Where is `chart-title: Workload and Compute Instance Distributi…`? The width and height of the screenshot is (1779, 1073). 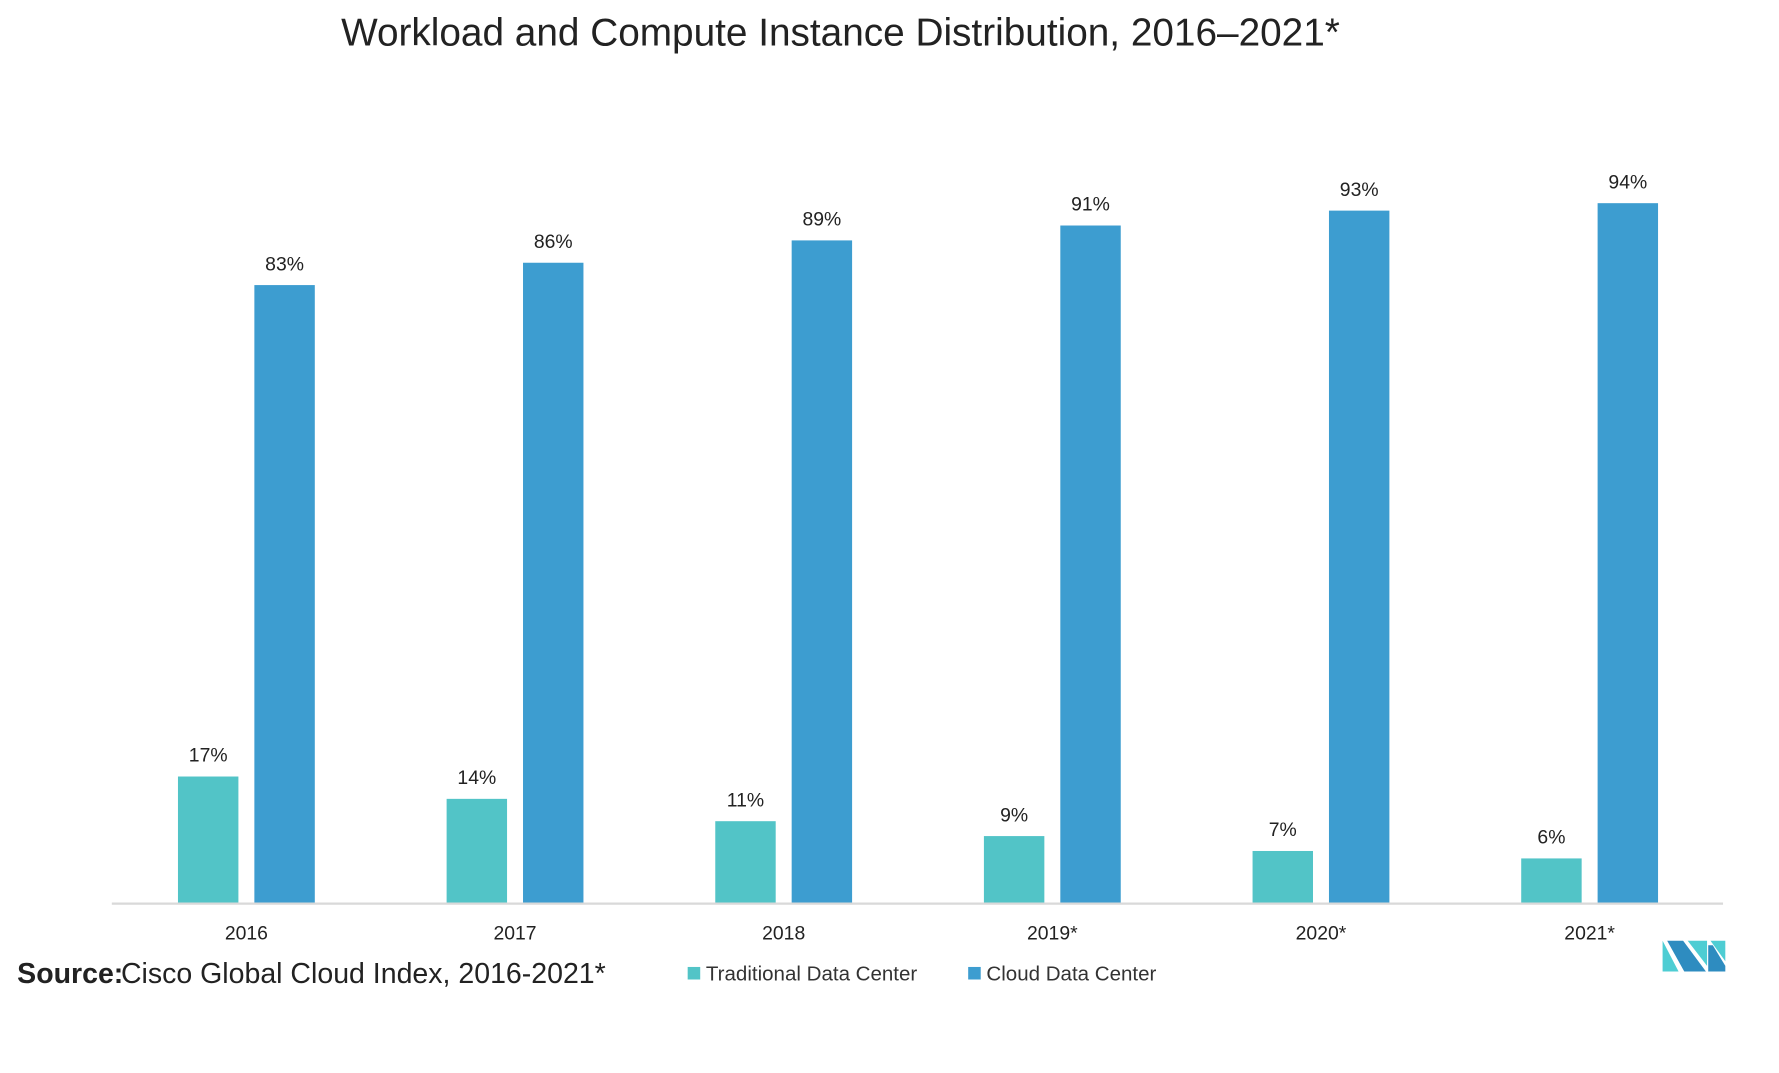 chart-title: Workload and Compute Instance Distributi… is located at coordinates (840, 33).